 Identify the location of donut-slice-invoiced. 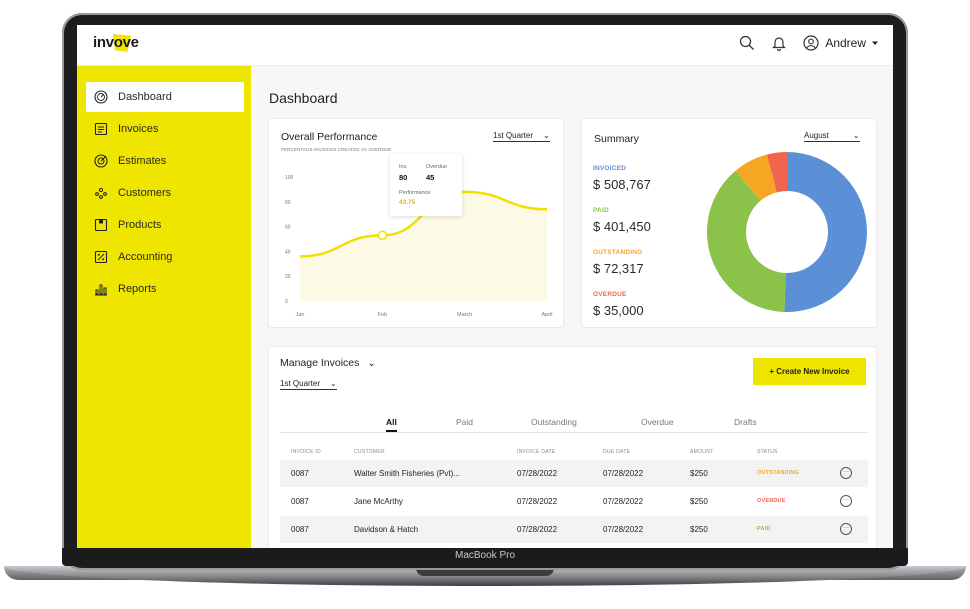
(826, 232).